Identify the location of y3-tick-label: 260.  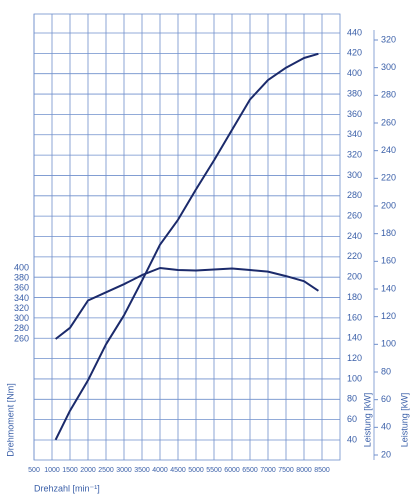
(388, 122).